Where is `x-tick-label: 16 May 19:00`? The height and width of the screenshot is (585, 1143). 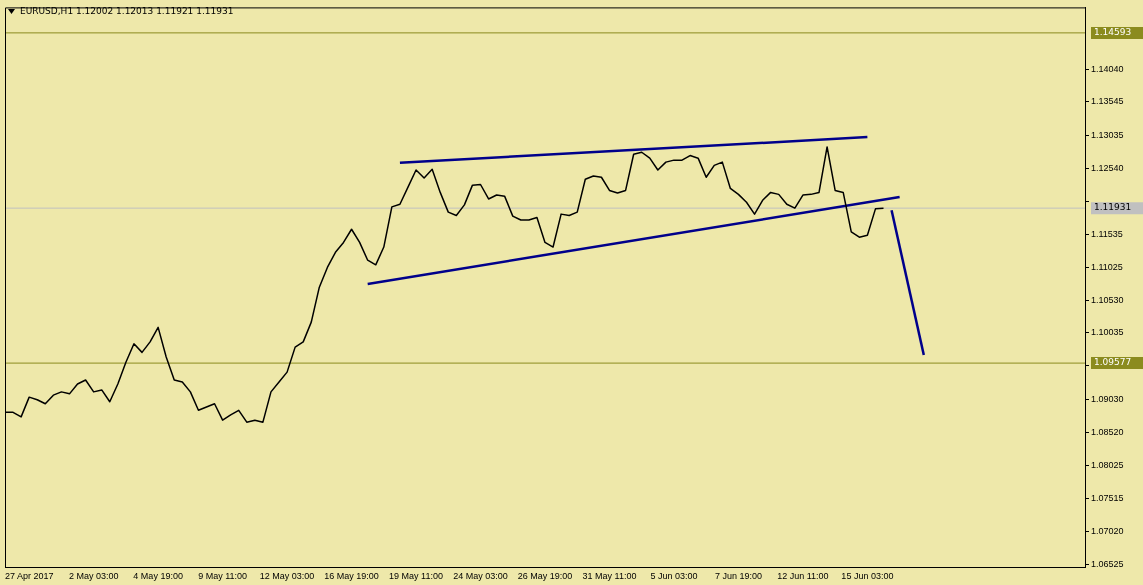 x-tick-label: 16 May 19:00 is located at coordinates (351, 575).